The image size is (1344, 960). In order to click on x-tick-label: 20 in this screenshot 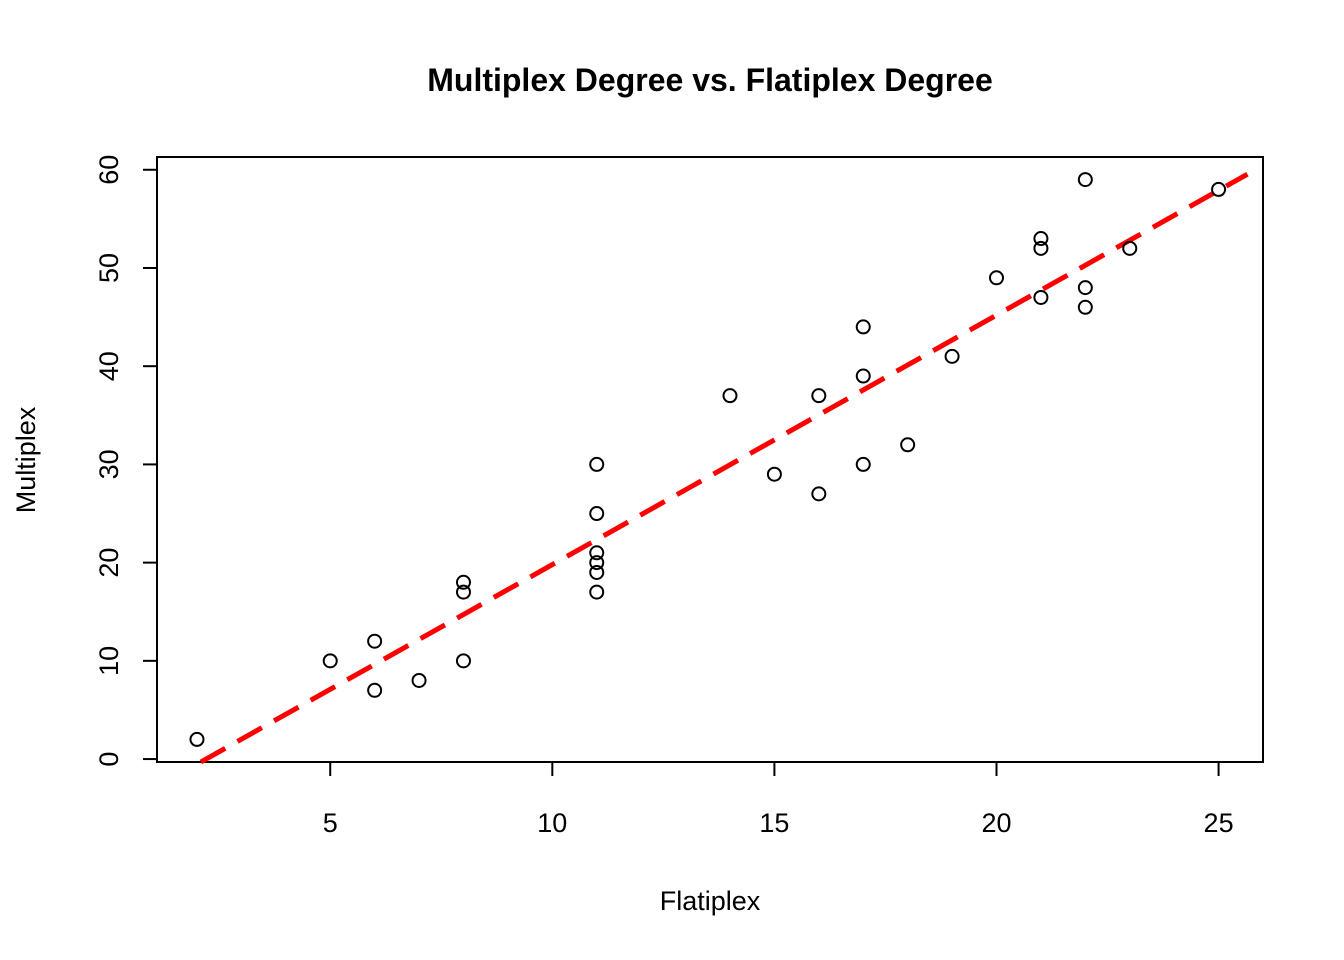, I will do `click(996, 823)`.